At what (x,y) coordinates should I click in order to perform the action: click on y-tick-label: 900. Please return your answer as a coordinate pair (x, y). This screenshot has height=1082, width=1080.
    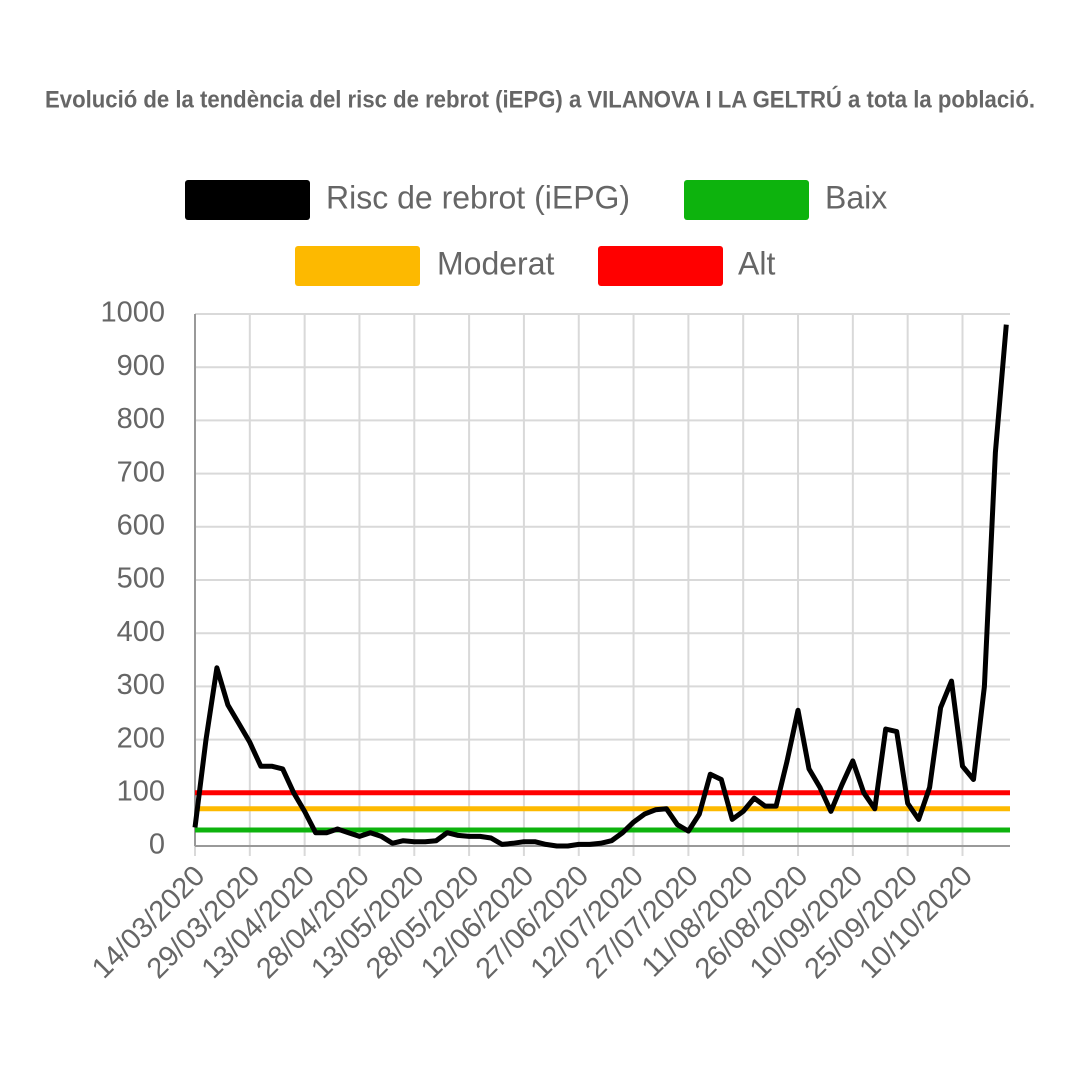
    Looking at the image, I should click on (141, 366).